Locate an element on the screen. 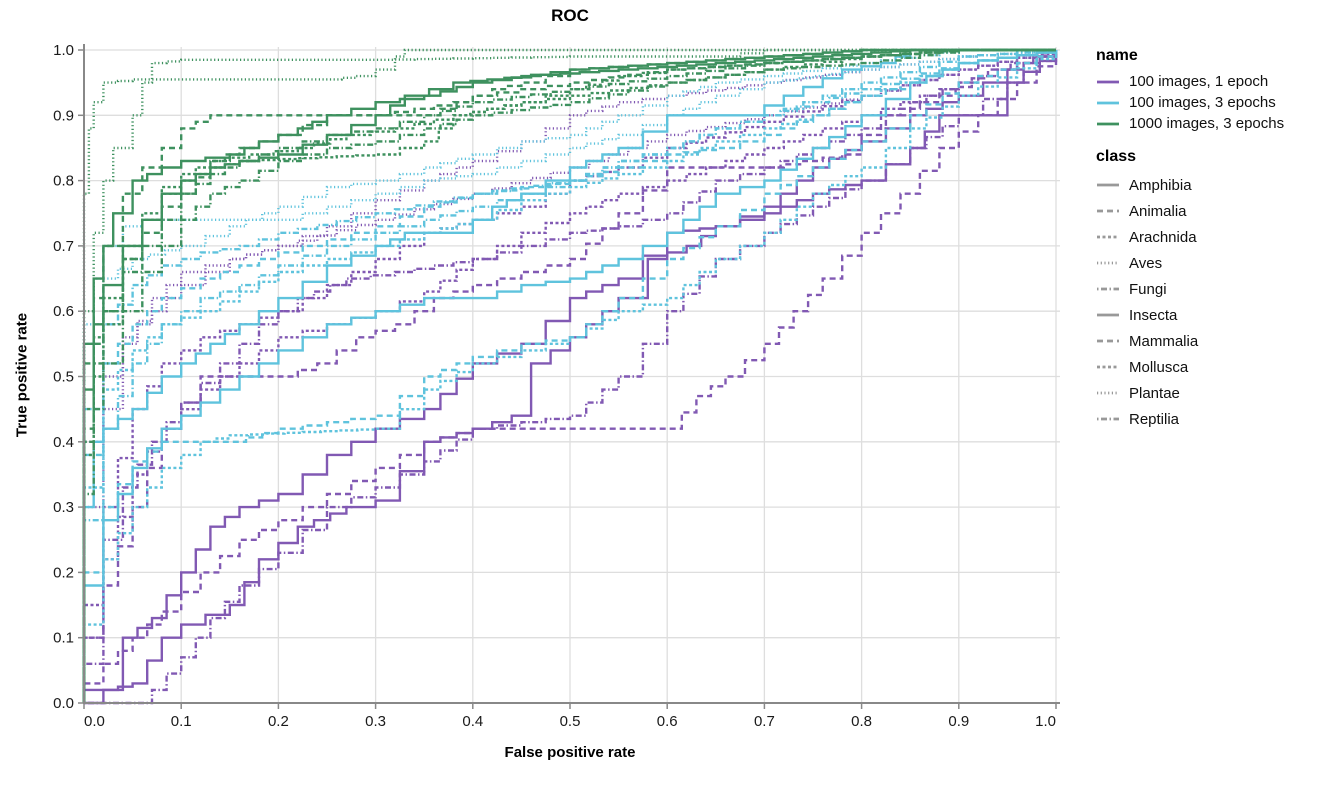 The height and width of the screenshot is (788, 1338). legend-name-item: 100 images, 1 epoch is located at coordinates (1190, 81).